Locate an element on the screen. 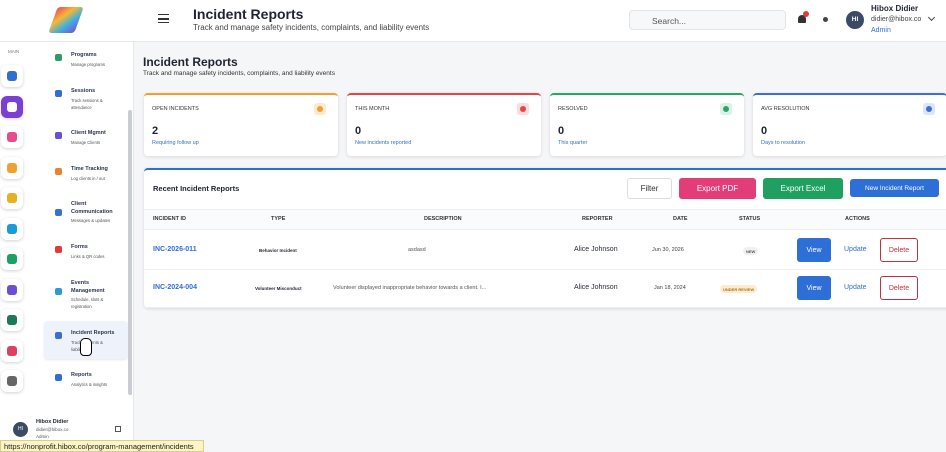 The image size is (946, 452). status-badge: UNDER REVIEW is located at coordinates (739, 289).